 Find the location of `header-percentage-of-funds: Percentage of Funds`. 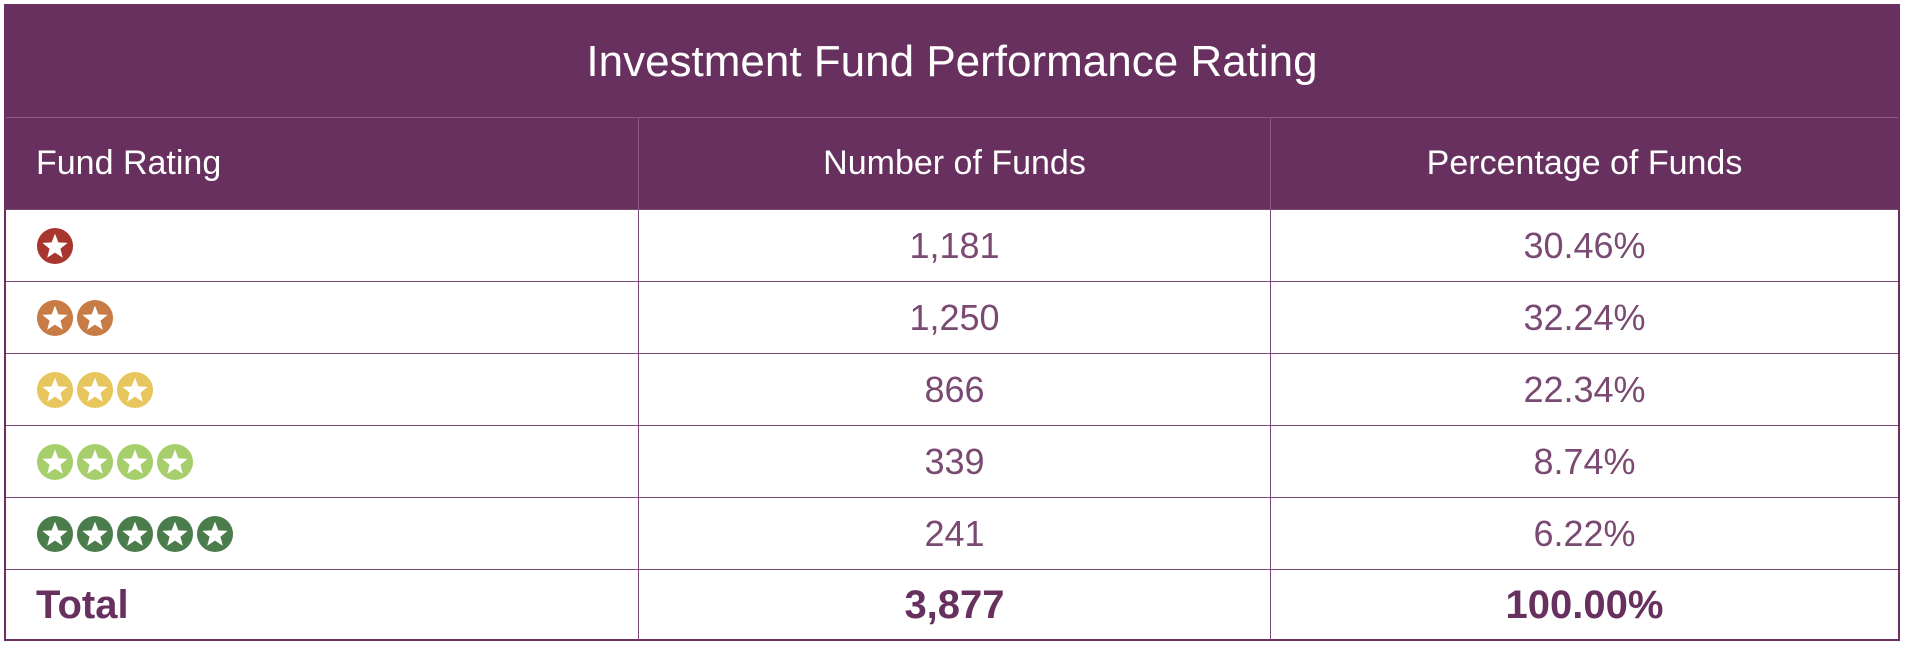

header-percentage-of-funds: Percentage of Funds is located at coordinates (1584, 163).